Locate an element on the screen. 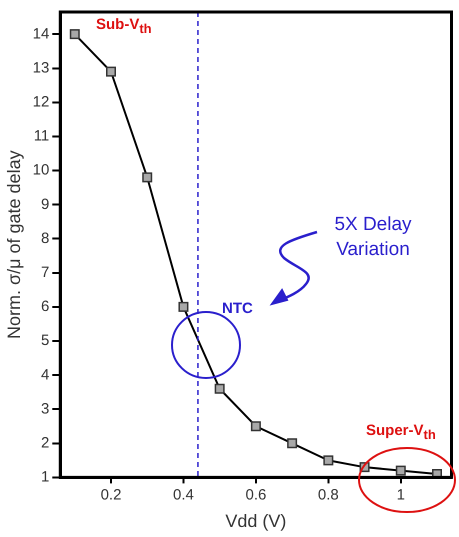 This screenshot has width=459, height=537. y-tick-label: 1 is located at coordinates (45, 477).